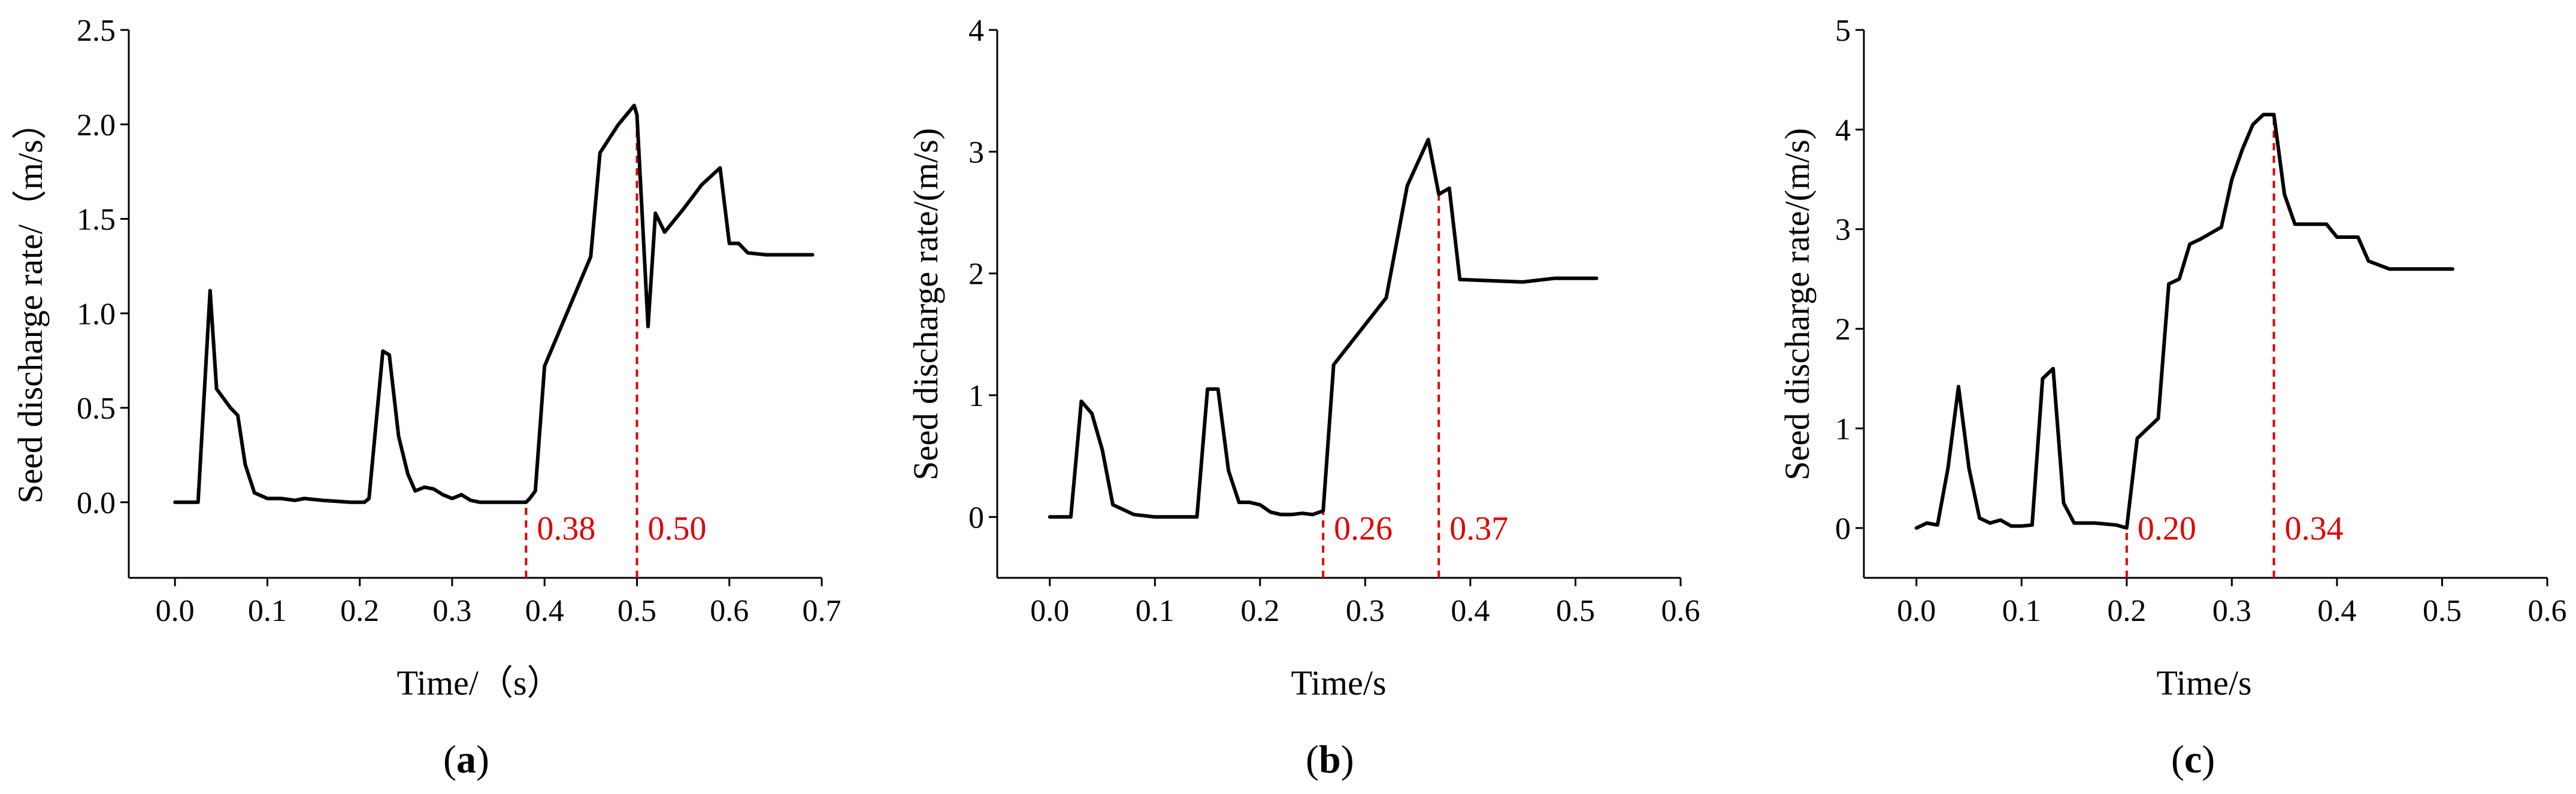 The height and width of the screenshot is (794, 2576). I want to click on marks-a: 0.38 0.50, so click(494, 341).